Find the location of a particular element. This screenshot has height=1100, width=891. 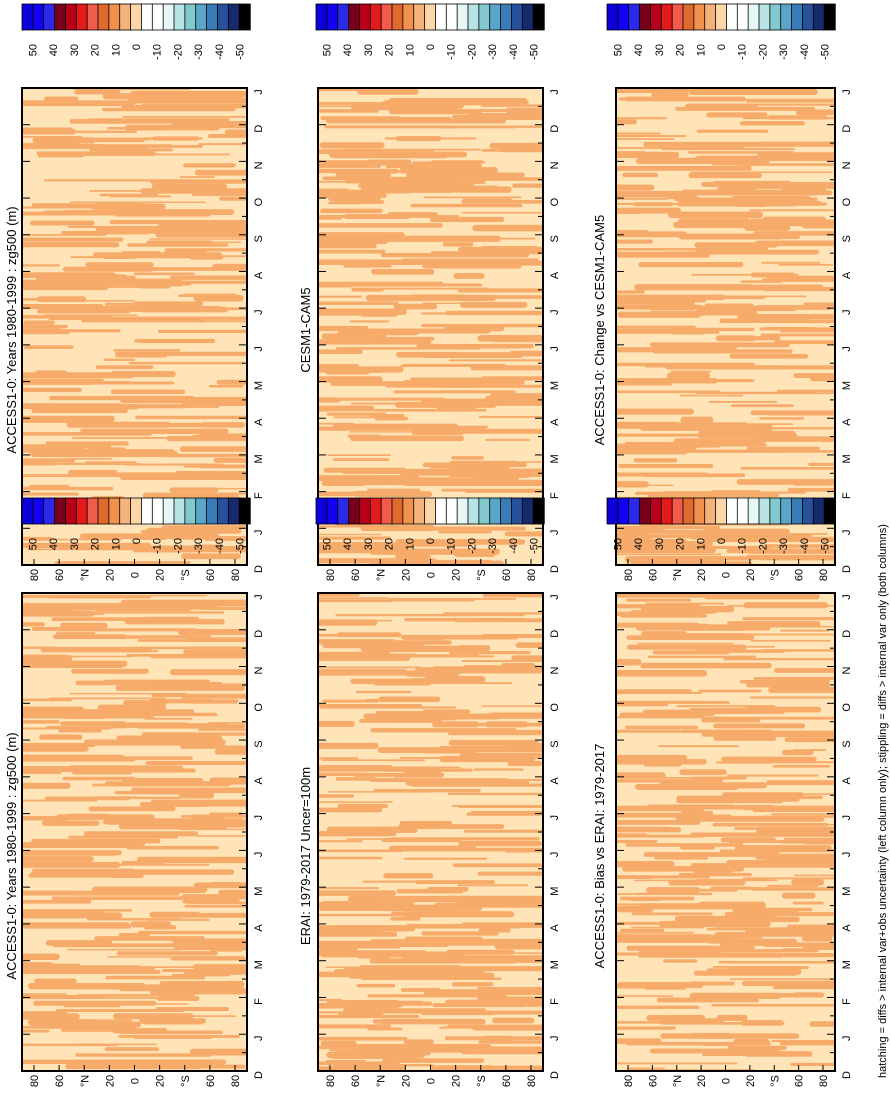

colorbar-label: -30 is located at coordinates (784, 546).